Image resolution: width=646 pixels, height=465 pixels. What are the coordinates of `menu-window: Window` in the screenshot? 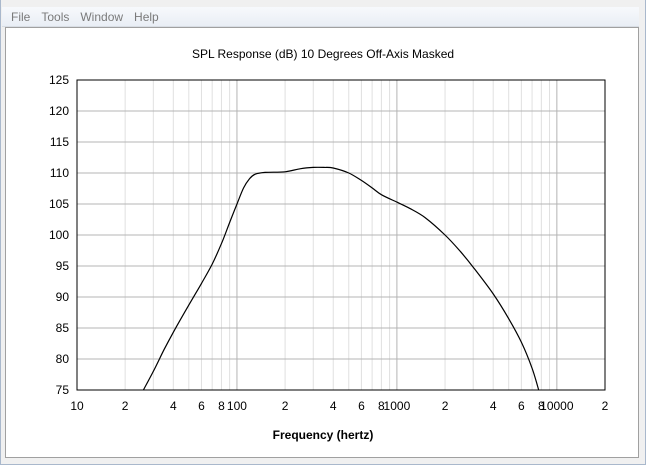 It's located at (102, 16).